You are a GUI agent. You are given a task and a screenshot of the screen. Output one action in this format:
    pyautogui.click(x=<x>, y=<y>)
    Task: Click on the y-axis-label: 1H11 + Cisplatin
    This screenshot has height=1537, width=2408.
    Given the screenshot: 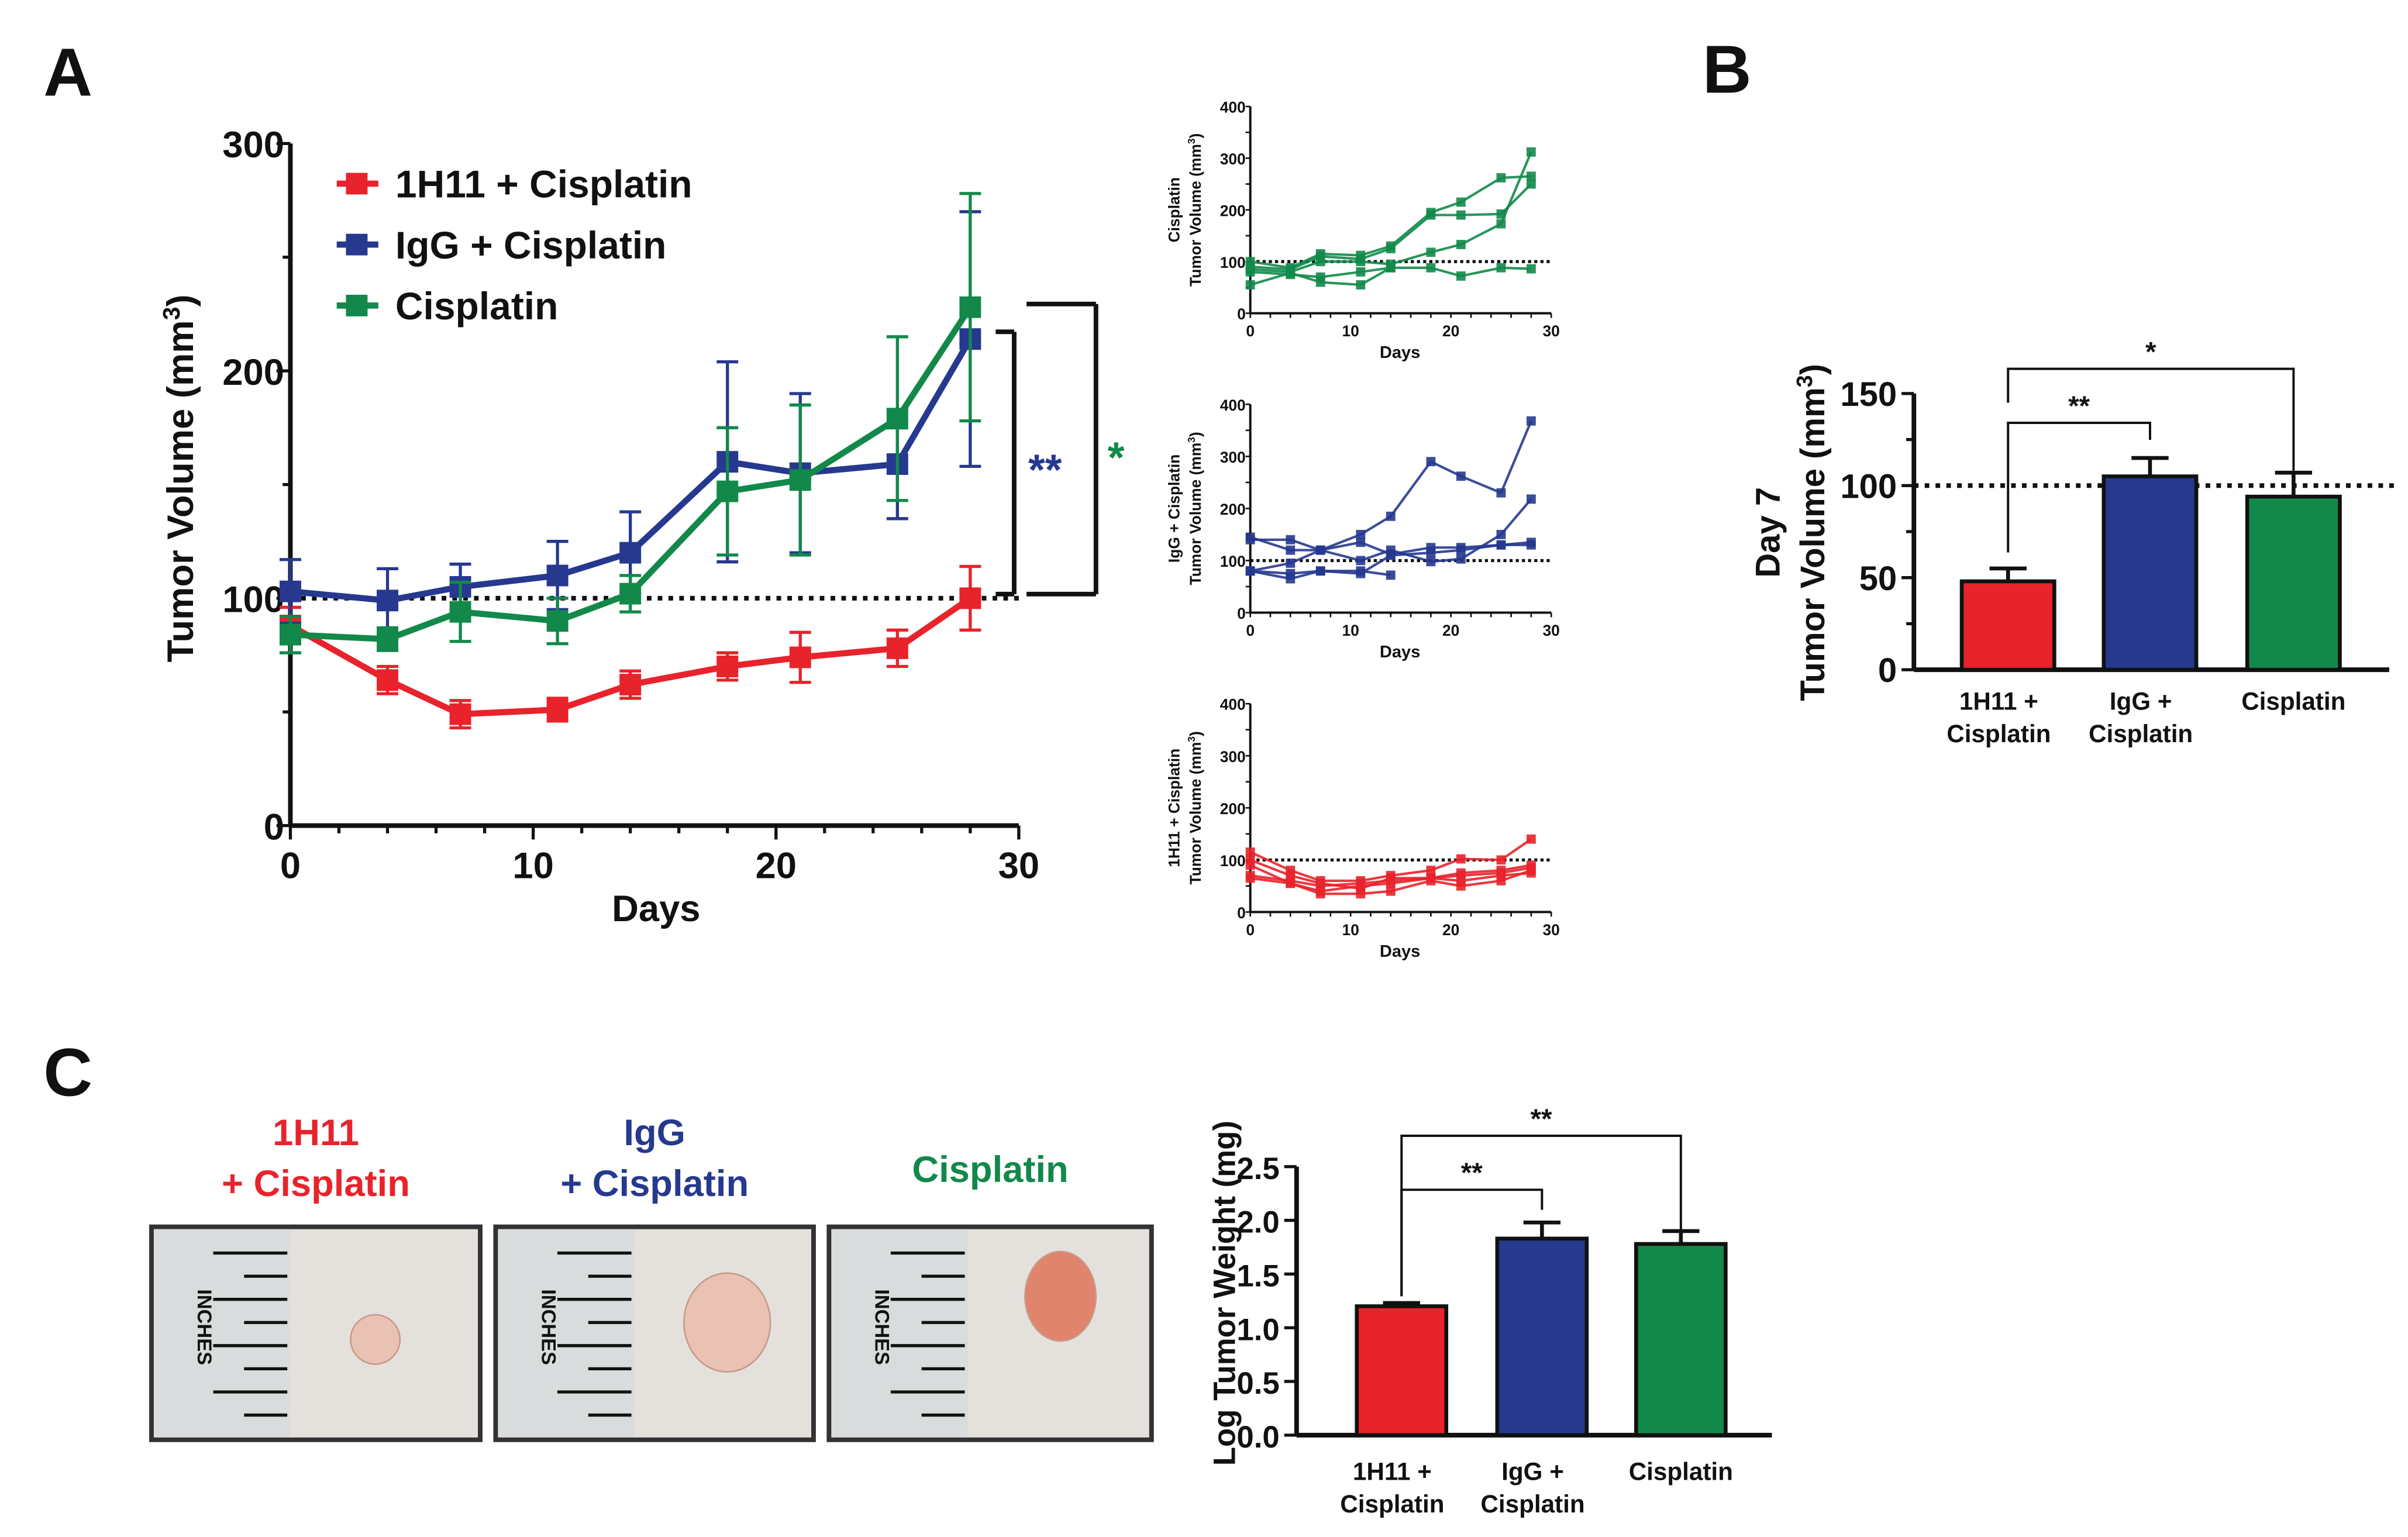 What is the action you would take?
    pyautogui.click(x=1174, y=808)
    